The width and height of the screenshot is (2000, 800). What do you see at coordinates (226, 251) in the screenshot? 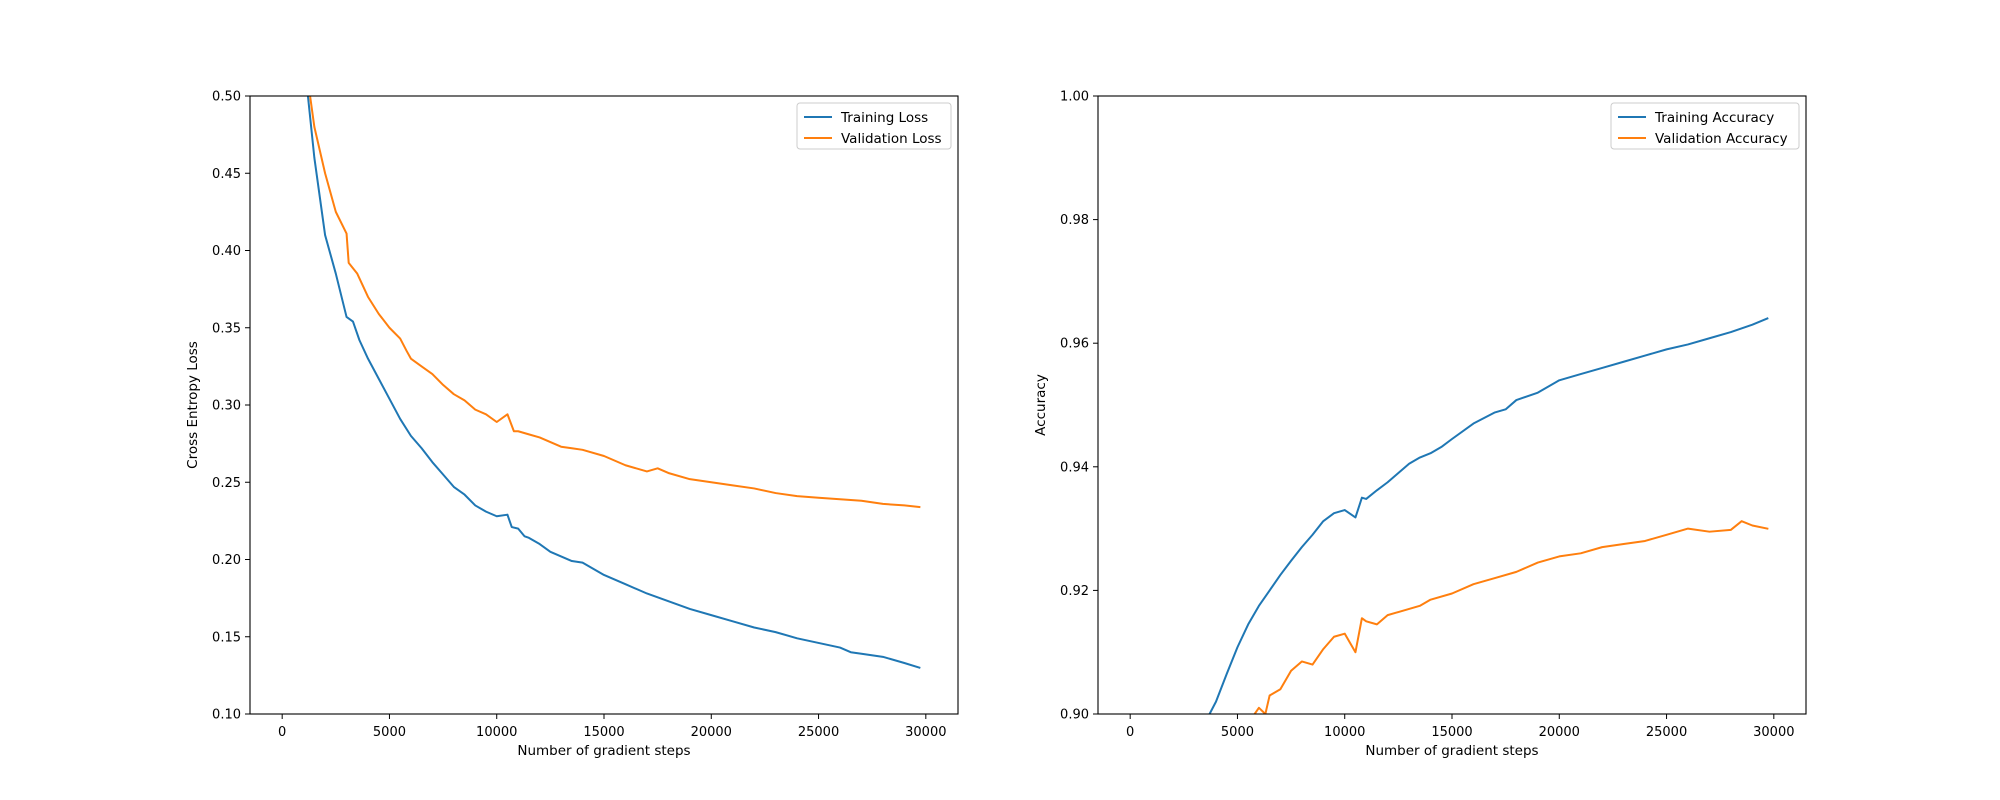
I see `y-tick-label: 0.40` at bounding box center [226, 251].